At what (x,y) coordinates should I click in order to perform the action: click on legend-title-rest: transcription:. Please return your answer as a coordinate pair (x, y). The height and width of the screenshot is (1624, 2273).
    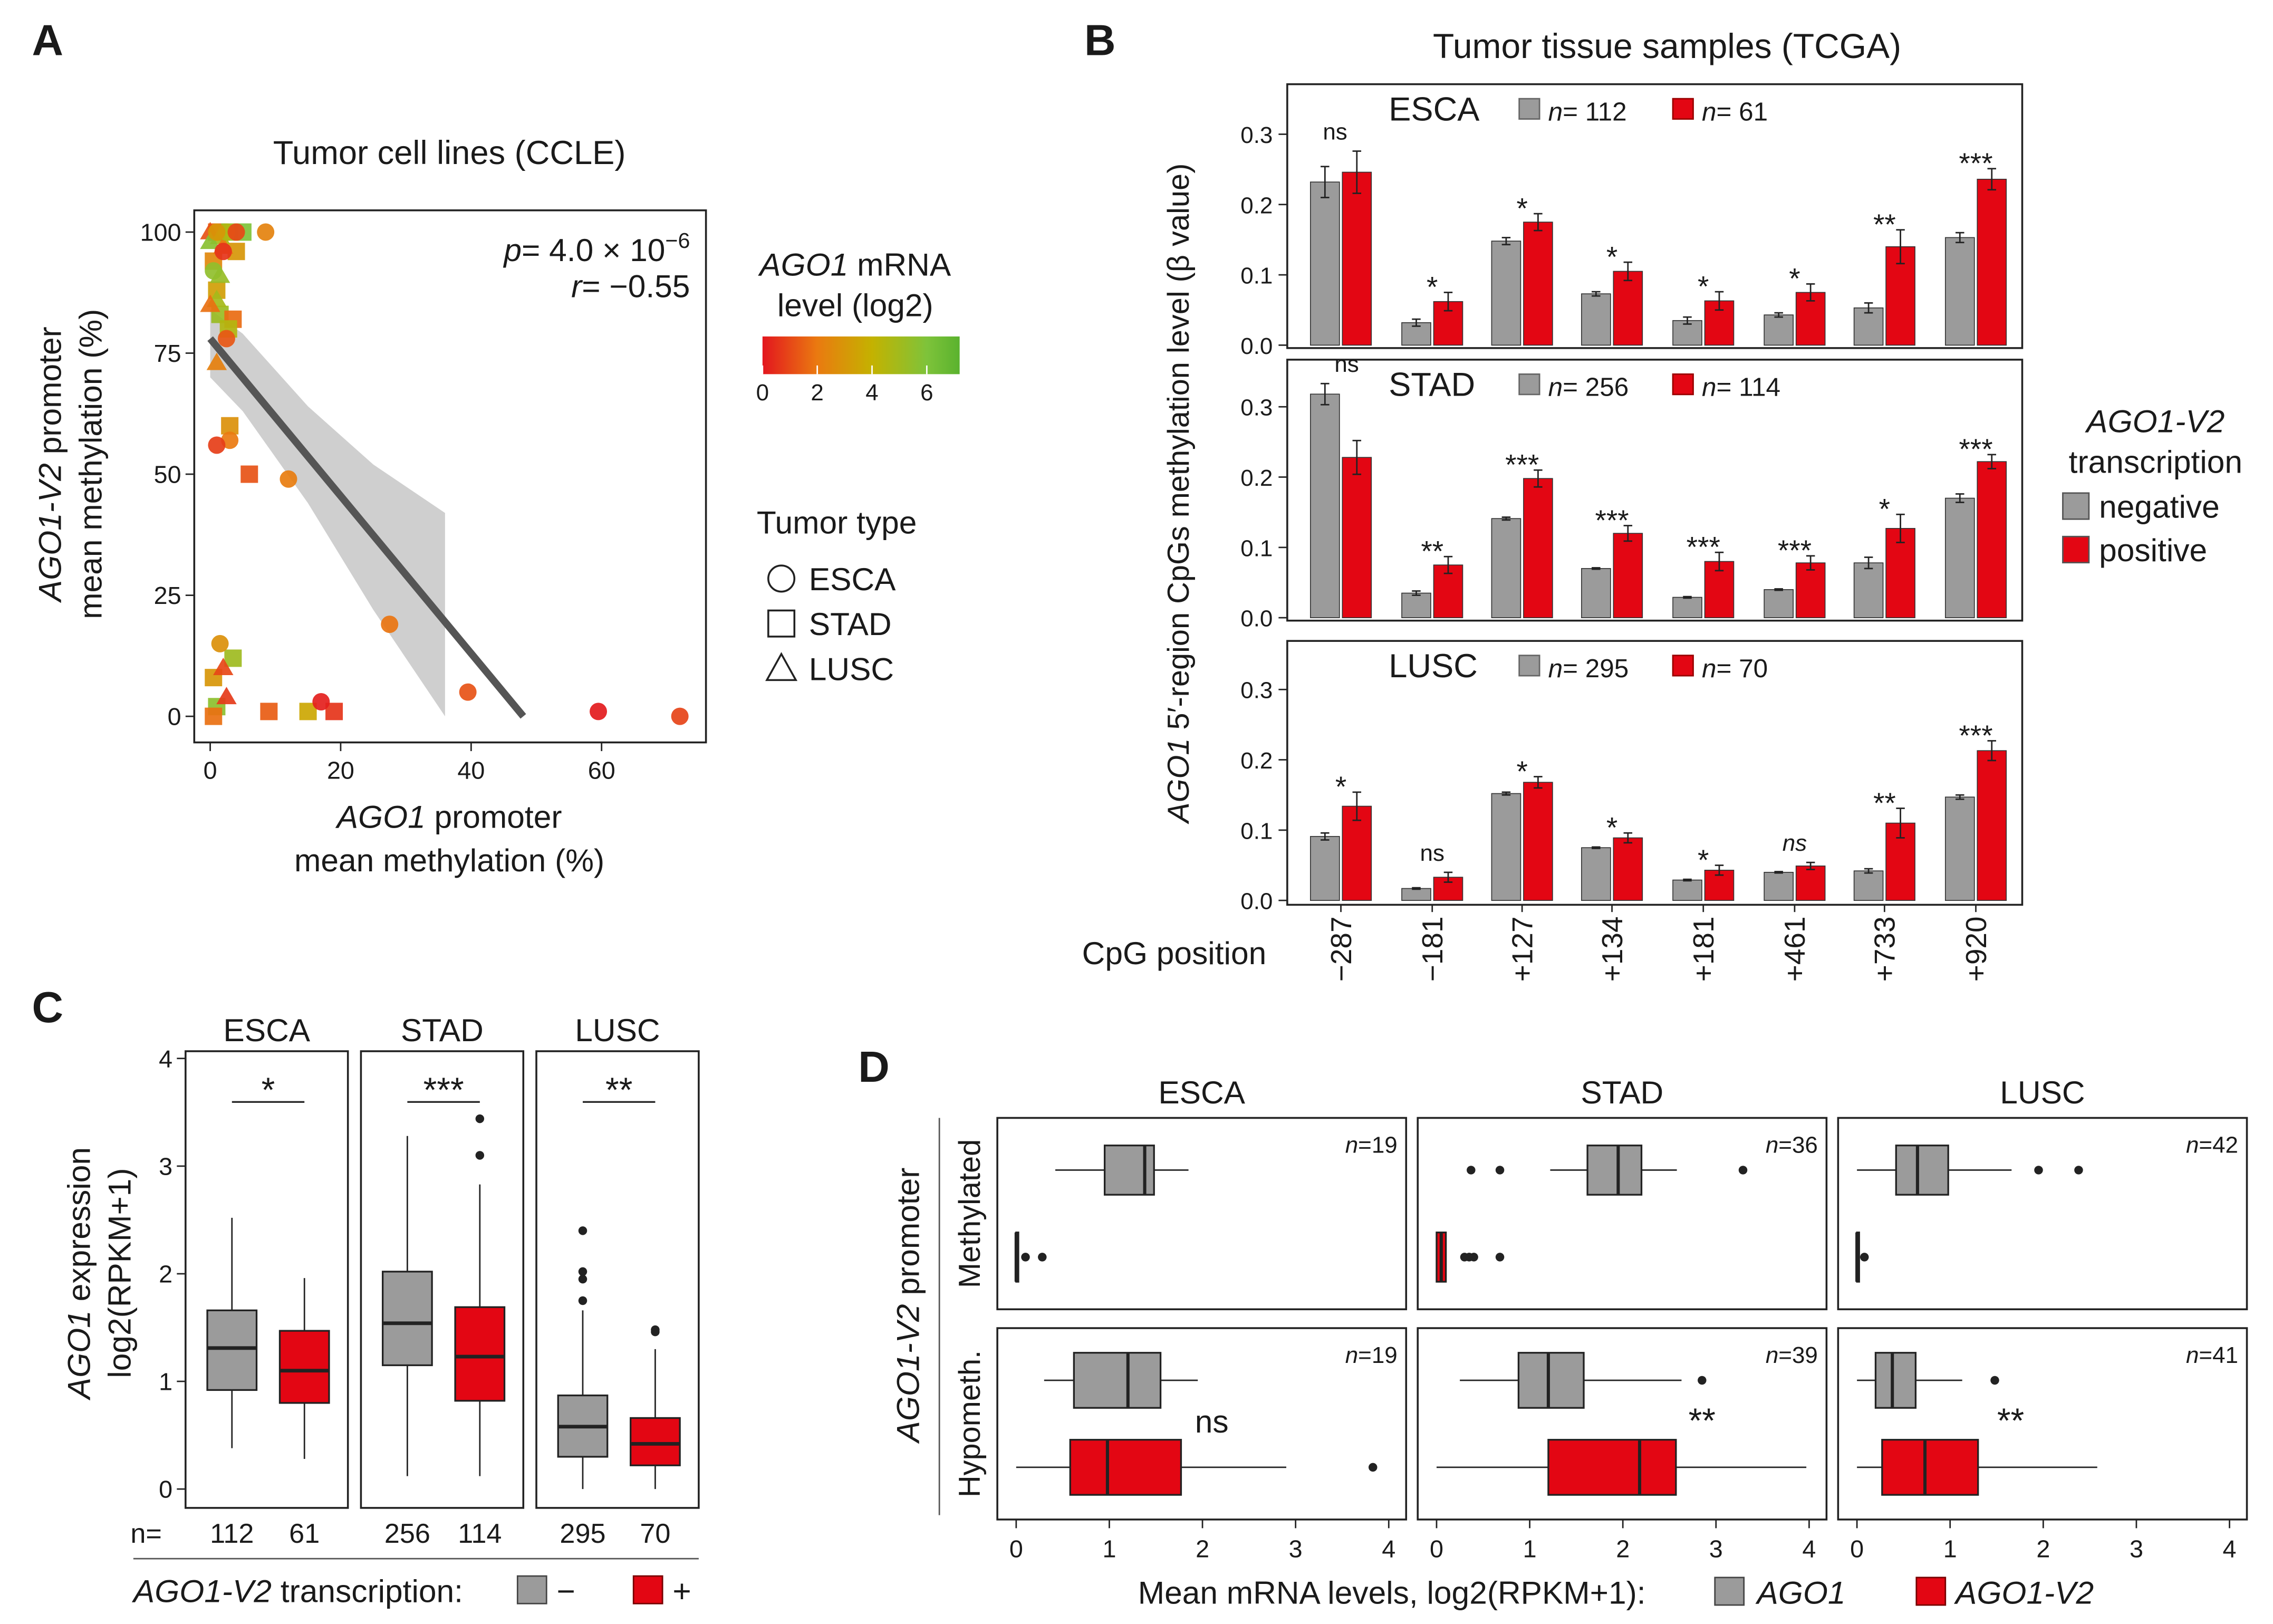
    Looking at the image, I should click on (367, 1591).